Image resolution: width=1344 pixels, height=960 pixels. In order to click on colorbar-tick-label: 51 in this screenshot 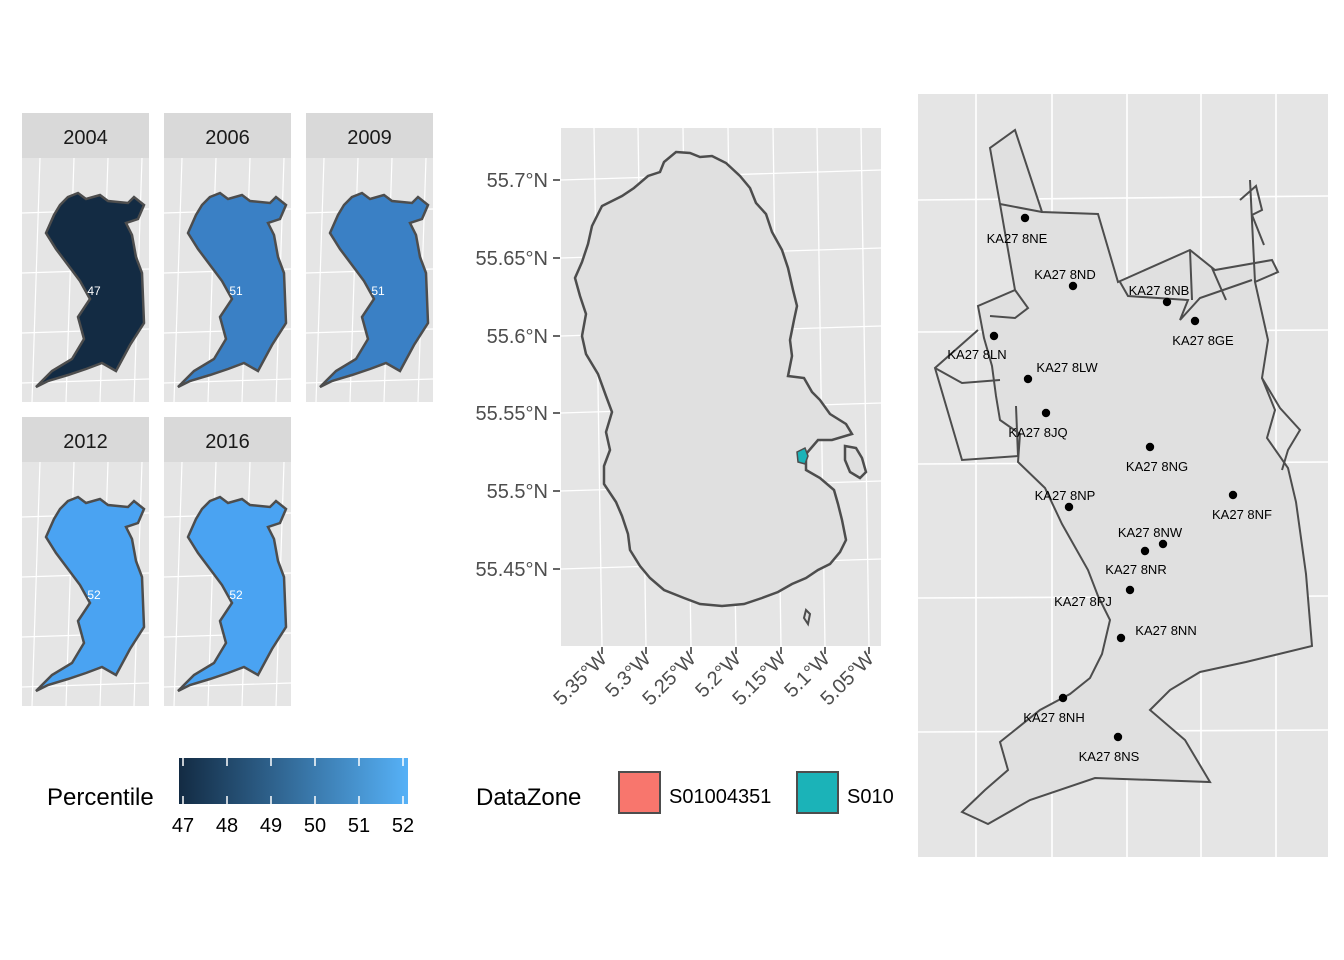, I will do `click(359, 826)`.